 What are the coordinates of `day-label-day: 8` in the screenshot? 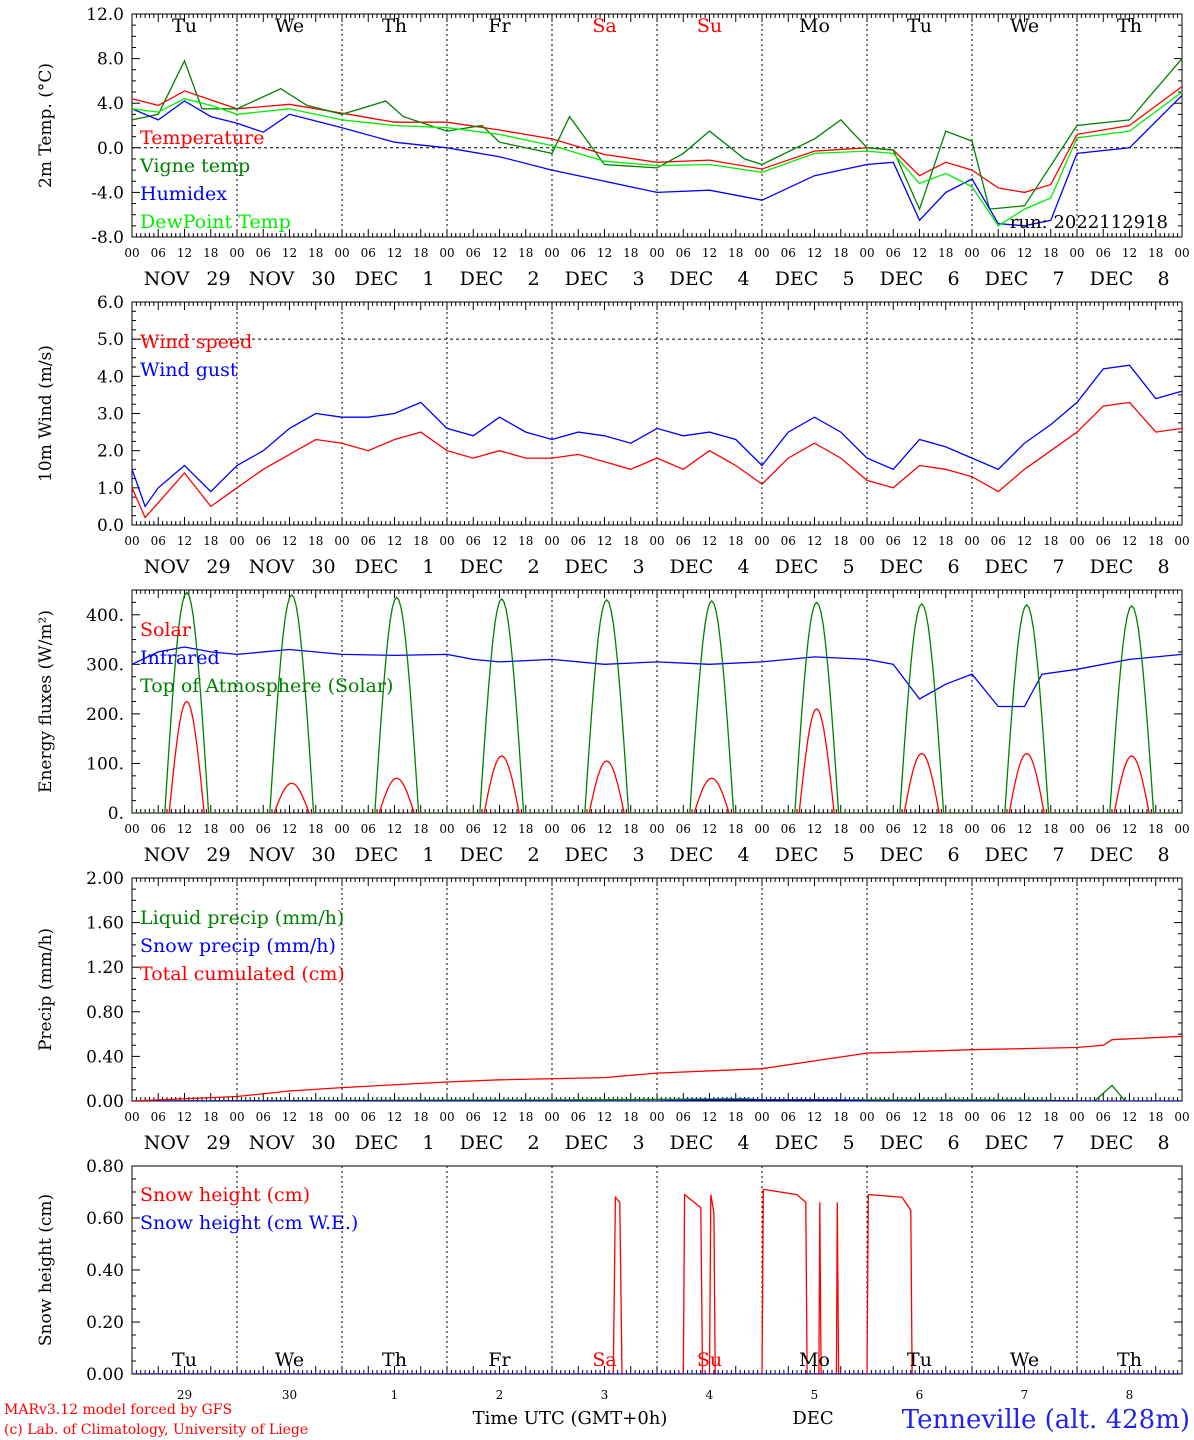 It's located at (1163, 1143).